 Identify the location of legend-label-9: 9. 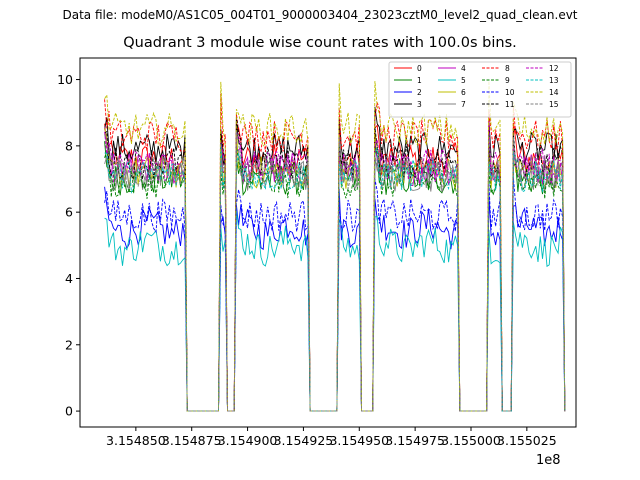
(507, 80).